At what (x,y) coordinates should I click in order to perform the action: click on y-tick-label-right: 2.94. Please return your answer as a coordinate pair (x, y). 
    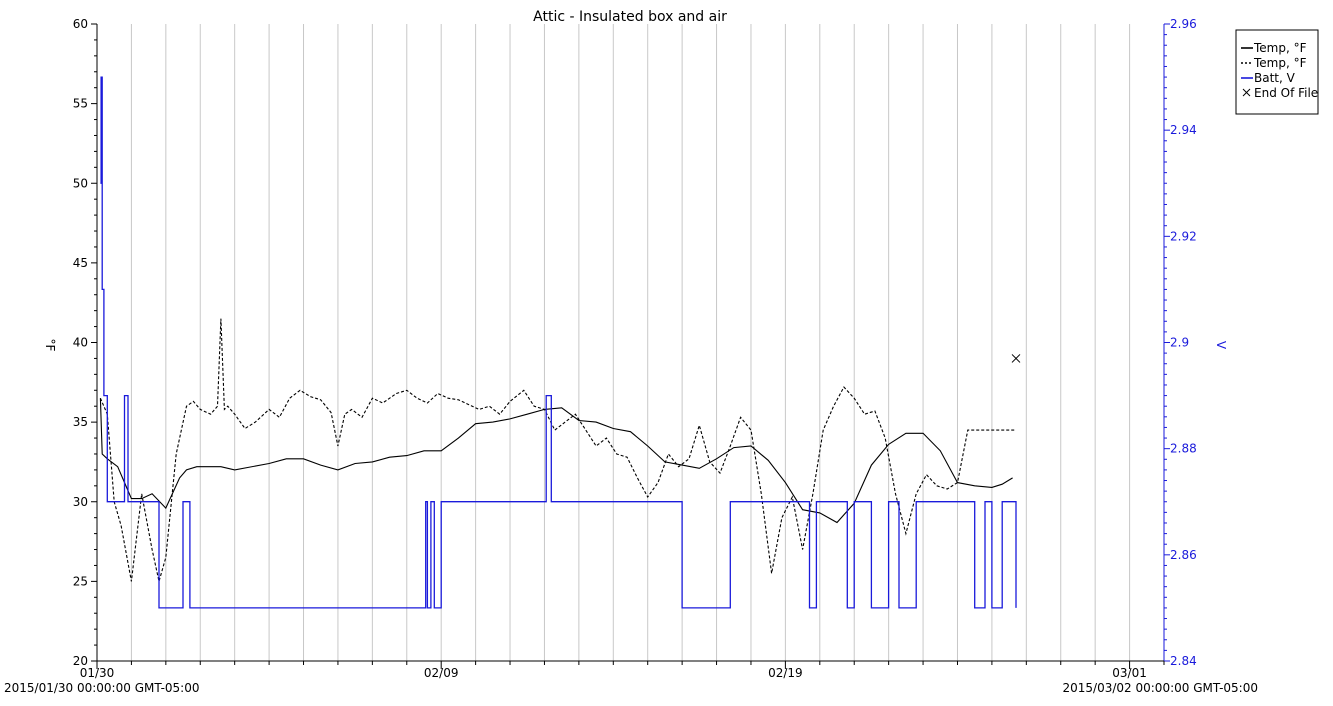
    Looking at the image, I should click on (1183, 130).